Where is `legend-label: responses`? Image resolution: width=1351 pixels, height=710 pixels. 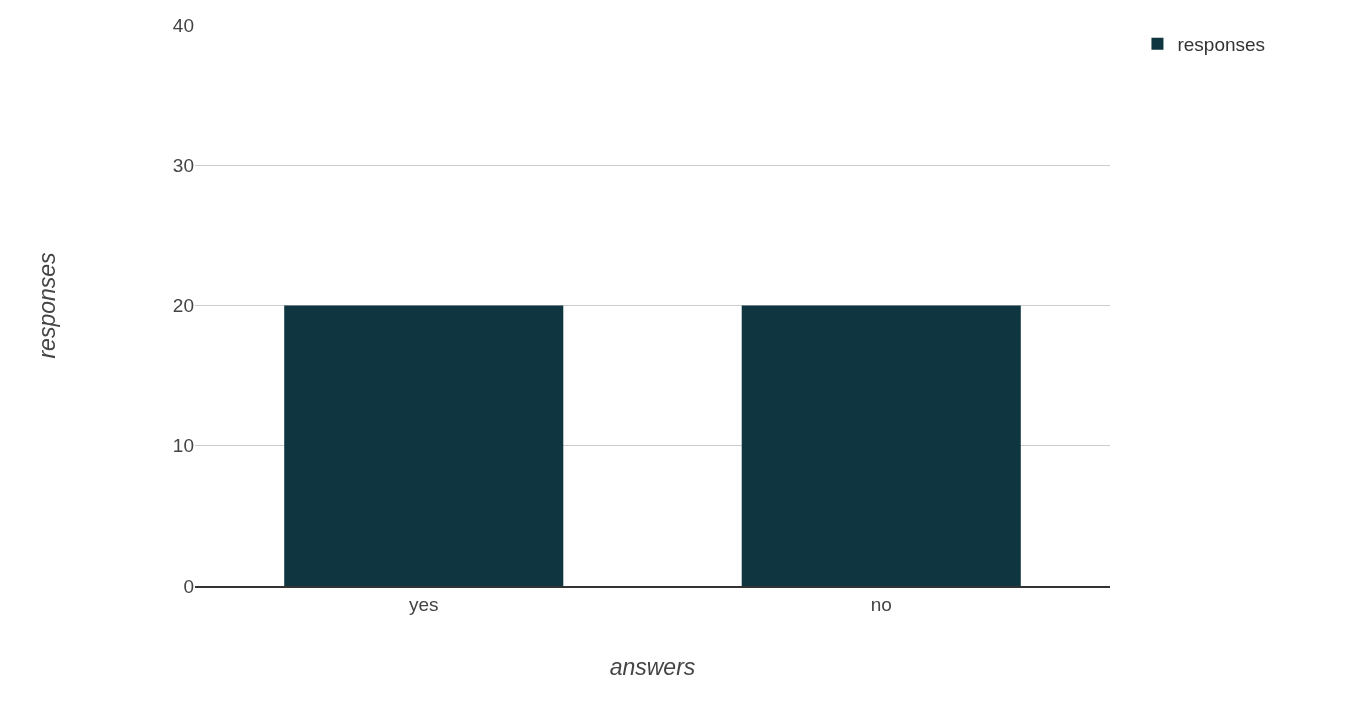 legend-label: responses is located at coordinates (1221, 45).